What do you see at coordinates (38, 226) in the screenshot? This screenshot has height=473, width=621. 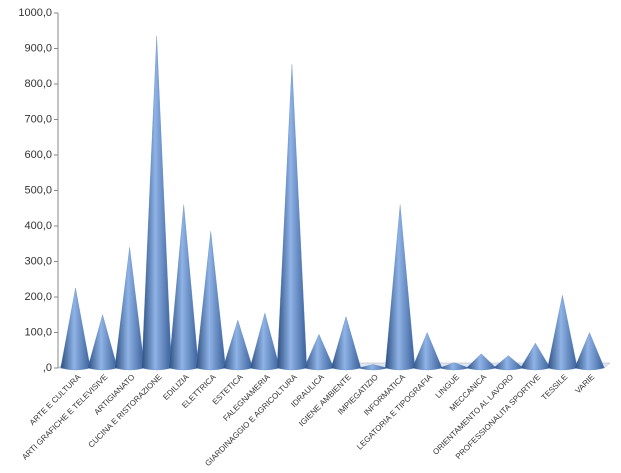 I see `y-tick-label: 400,0` at bounding box center [38, 226].